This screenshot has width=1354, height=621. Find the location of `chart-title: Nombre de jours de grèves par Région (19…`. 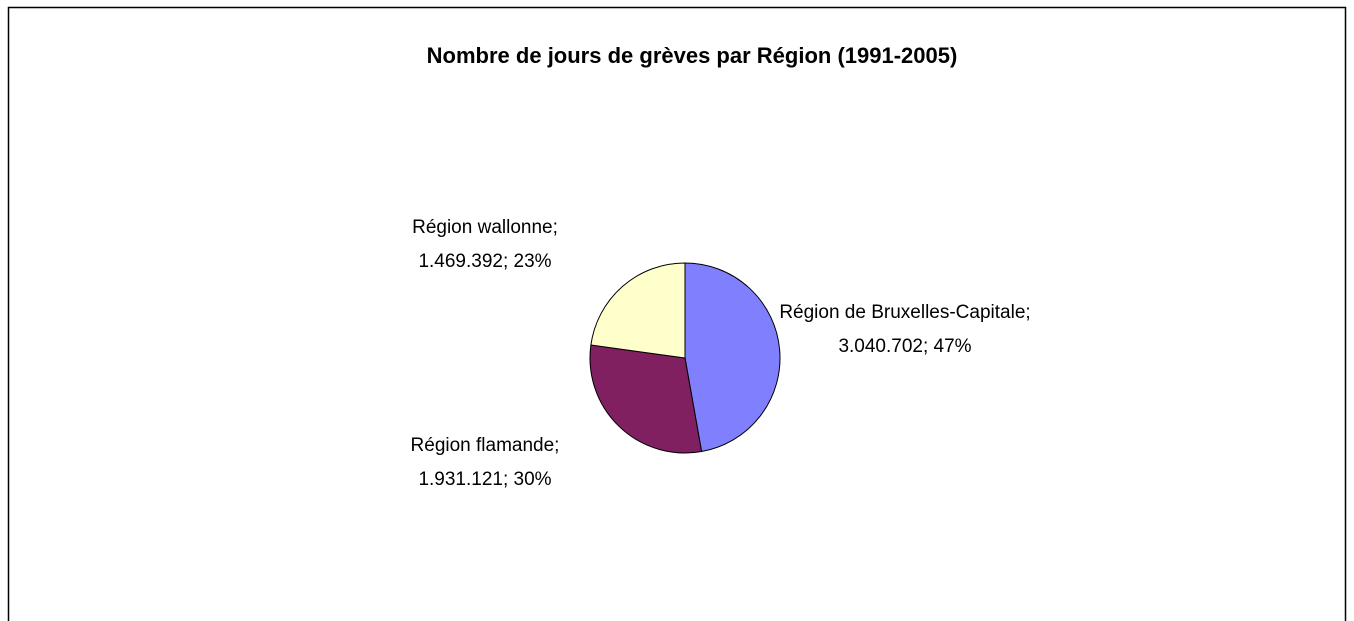

chart-title: Nombre de jours de grèves par Région (19… is located at coordinates (692, 55).